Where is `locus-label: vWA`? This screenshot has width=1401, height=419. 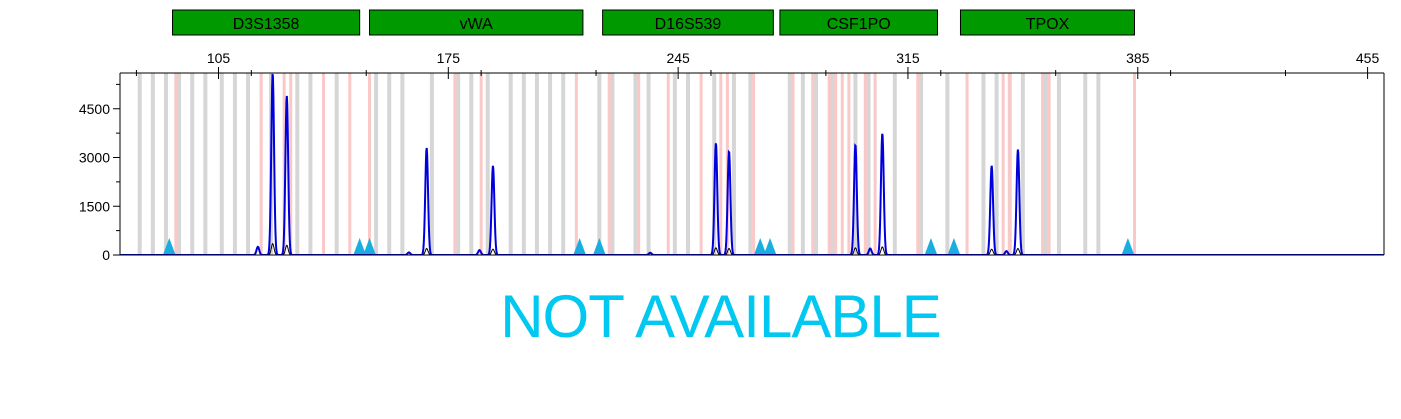
locus-label: vWA is located at coordinates (477, 24).